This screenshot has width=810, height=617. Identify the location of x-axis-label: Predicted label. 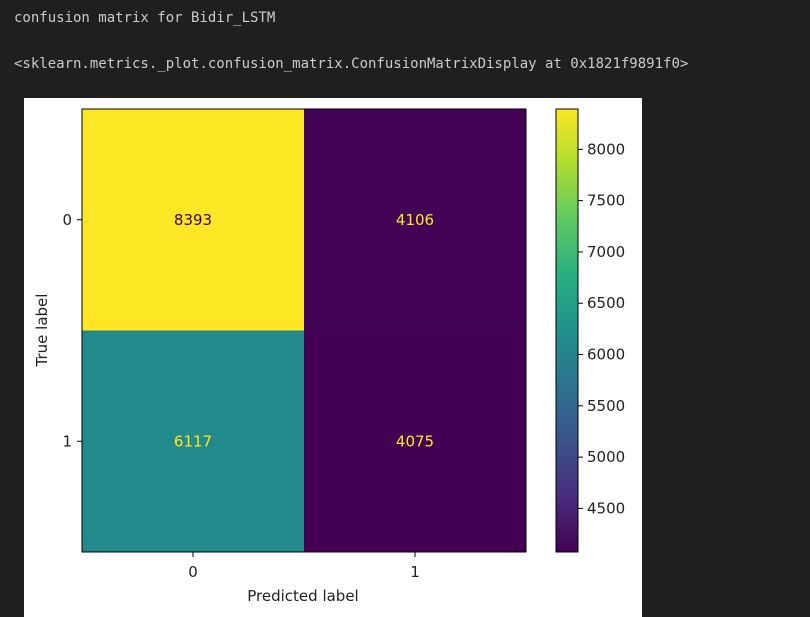
(302, 596).